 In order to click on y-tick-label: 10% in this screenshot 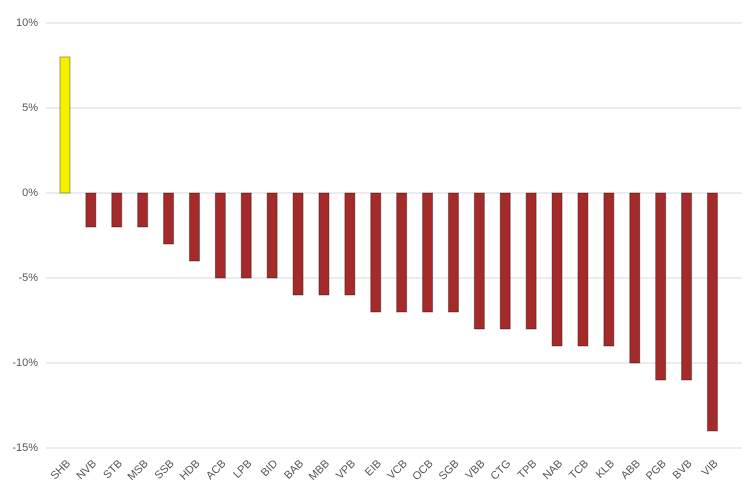, I will do `click(27, 23)`.